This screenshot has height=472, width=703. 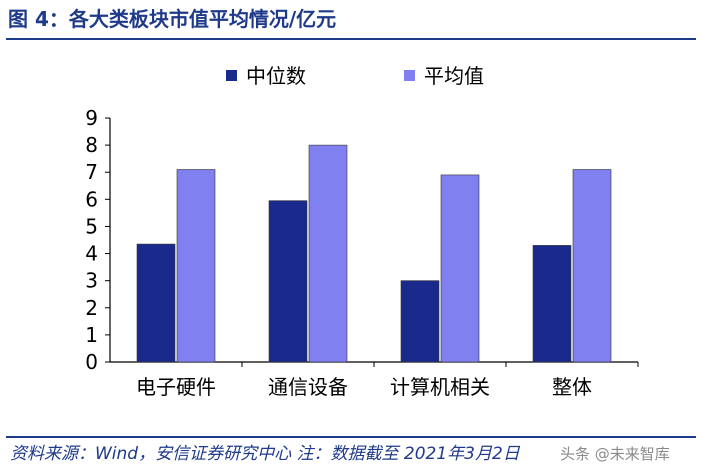 I want to click on legend-label: 中位数, so click(x=276, y=76).